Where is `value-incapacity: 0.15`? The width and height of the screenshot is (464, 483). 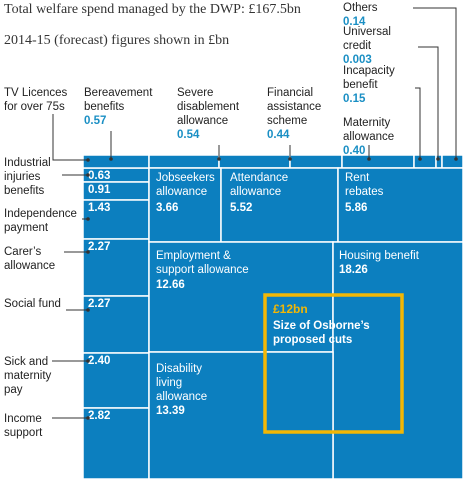
value-incapacity: 0.15 is located at coordinates (354, 99).